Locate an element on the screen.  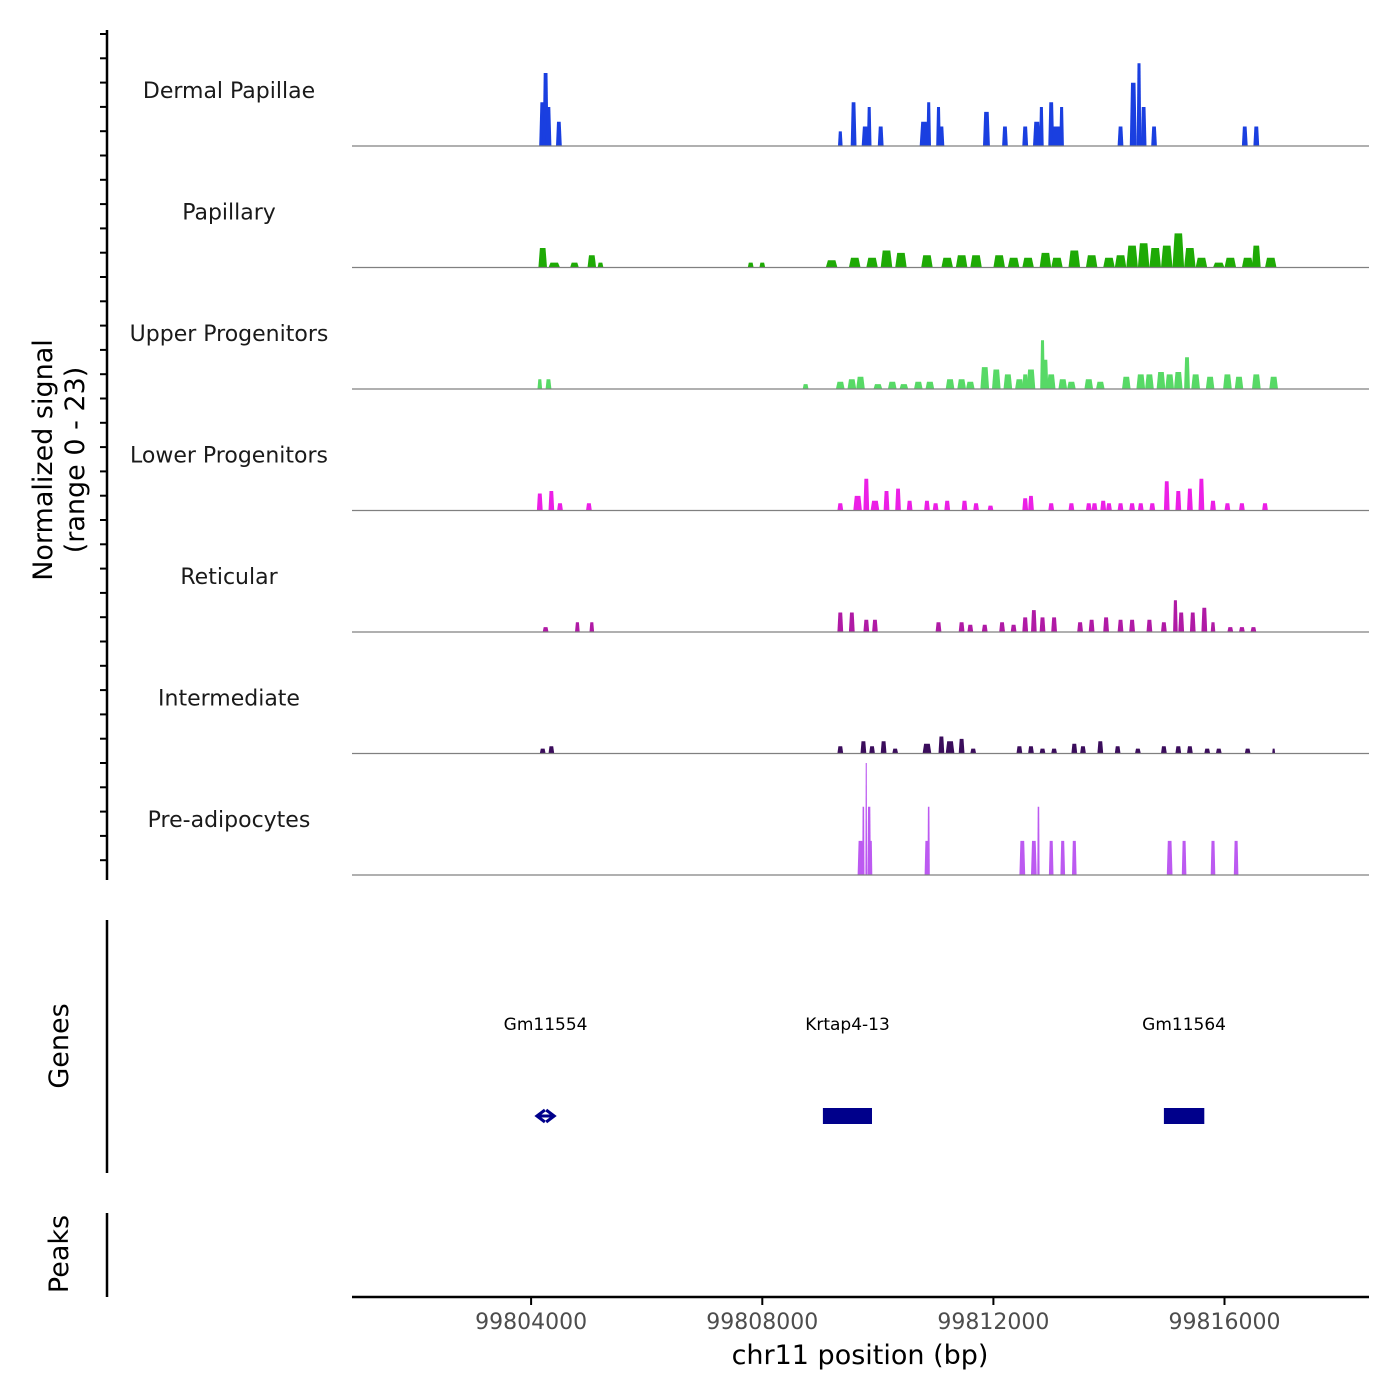
track-label: Intermediate is located at coordinates (229, 699).